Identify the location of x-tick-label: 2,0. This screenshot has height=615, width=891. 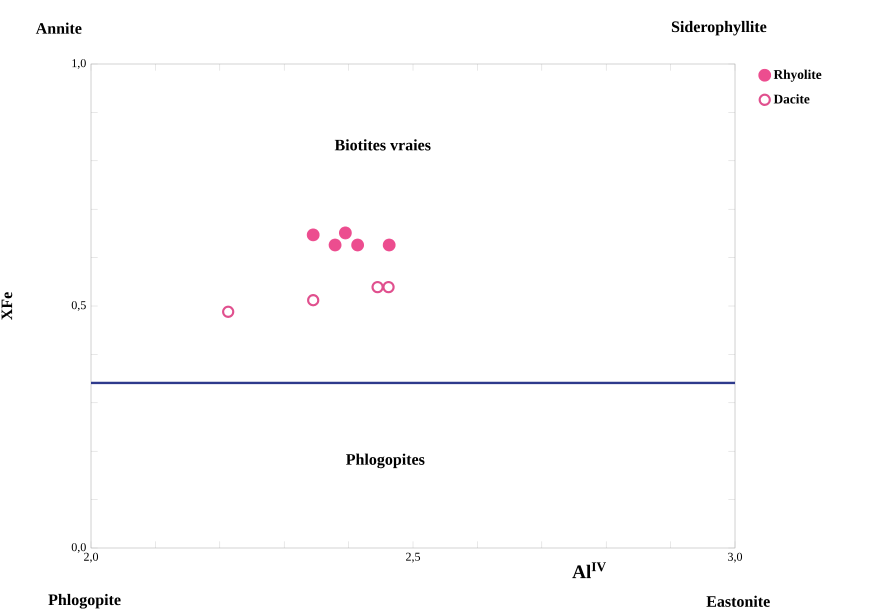
(91, 557).